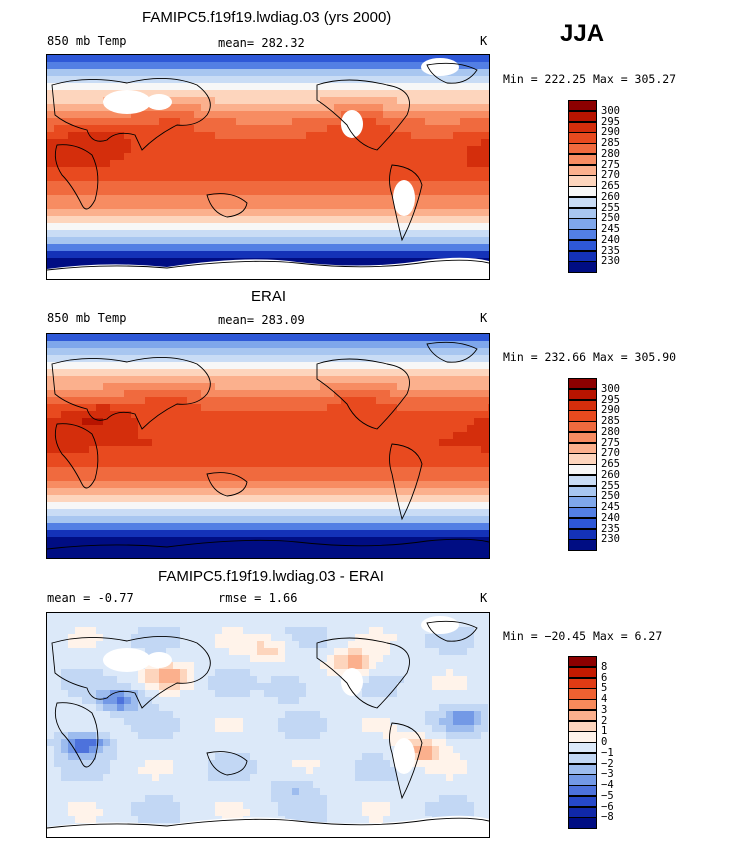 This screenshot has height=846, width=733. Describe the element at coordinates (607, 785) in the screenshot. I see `colorbar-tick-label: −4` at that location.